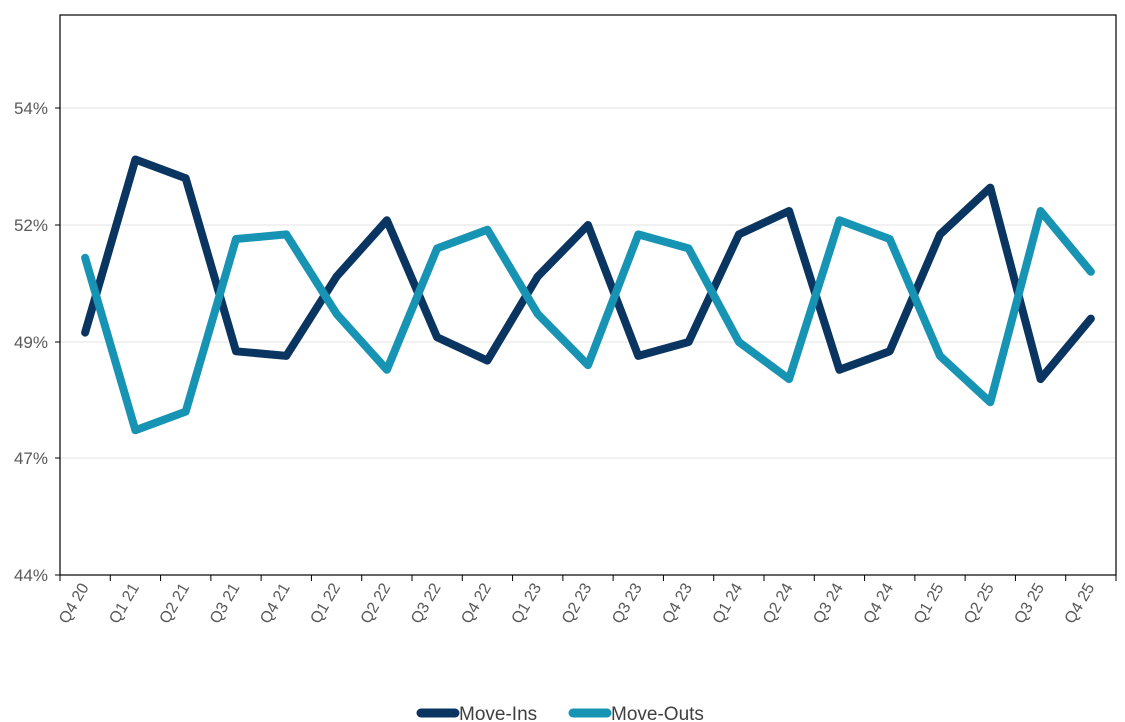 The height and width of the screenshot is (722, 1125). I want to click on x-tick-label: Q1 21, so click(124, 603).